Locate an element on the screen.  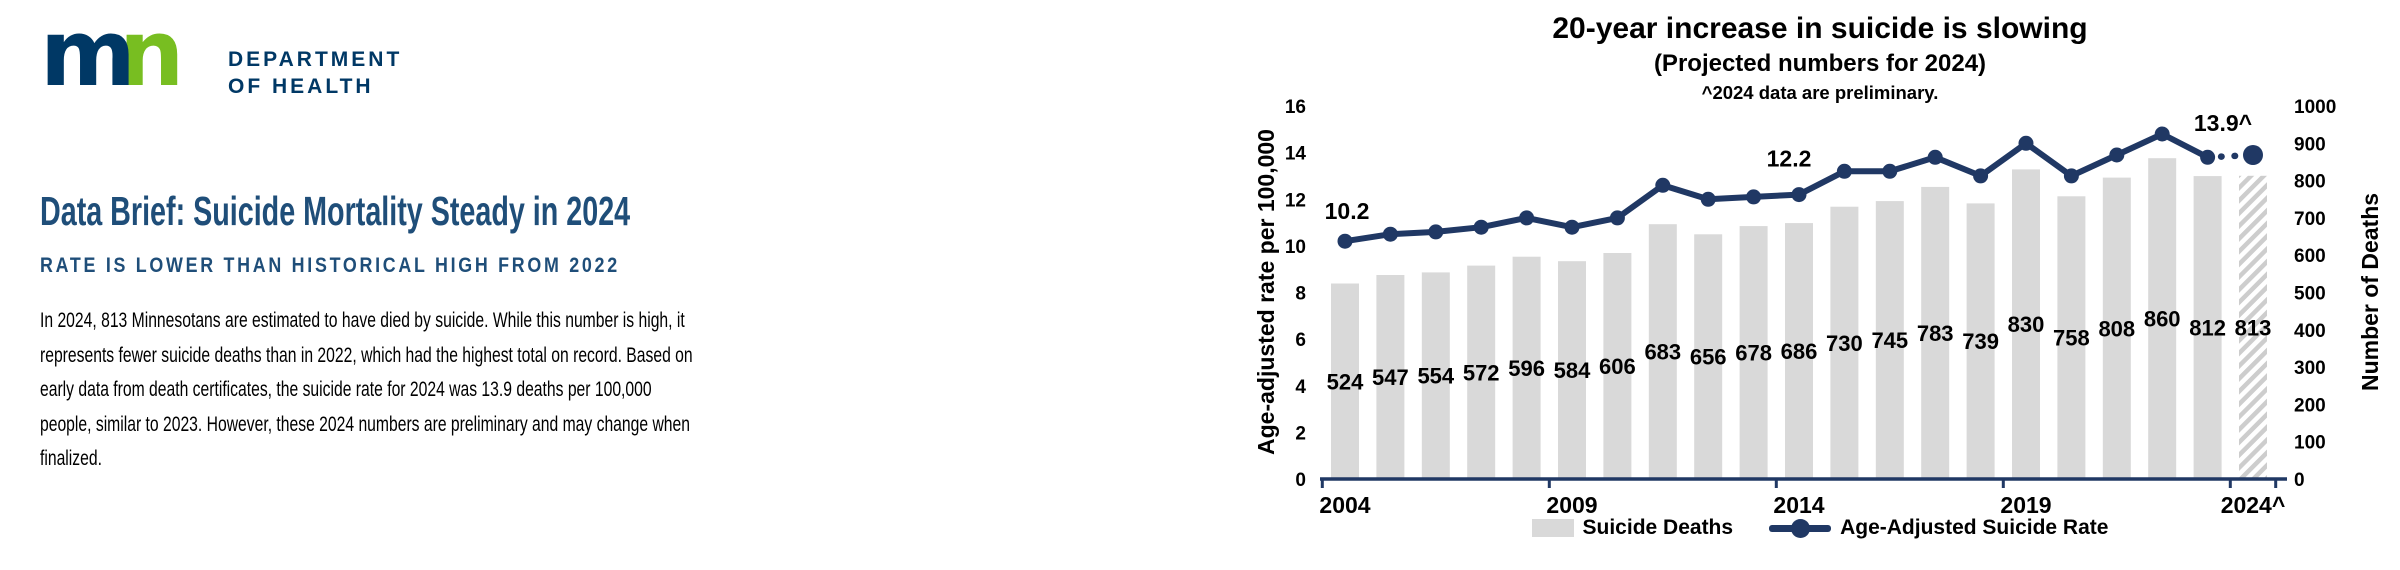
legend-label: Age-Adjusted Suicide Rate is located at coordinates (1974, 527).